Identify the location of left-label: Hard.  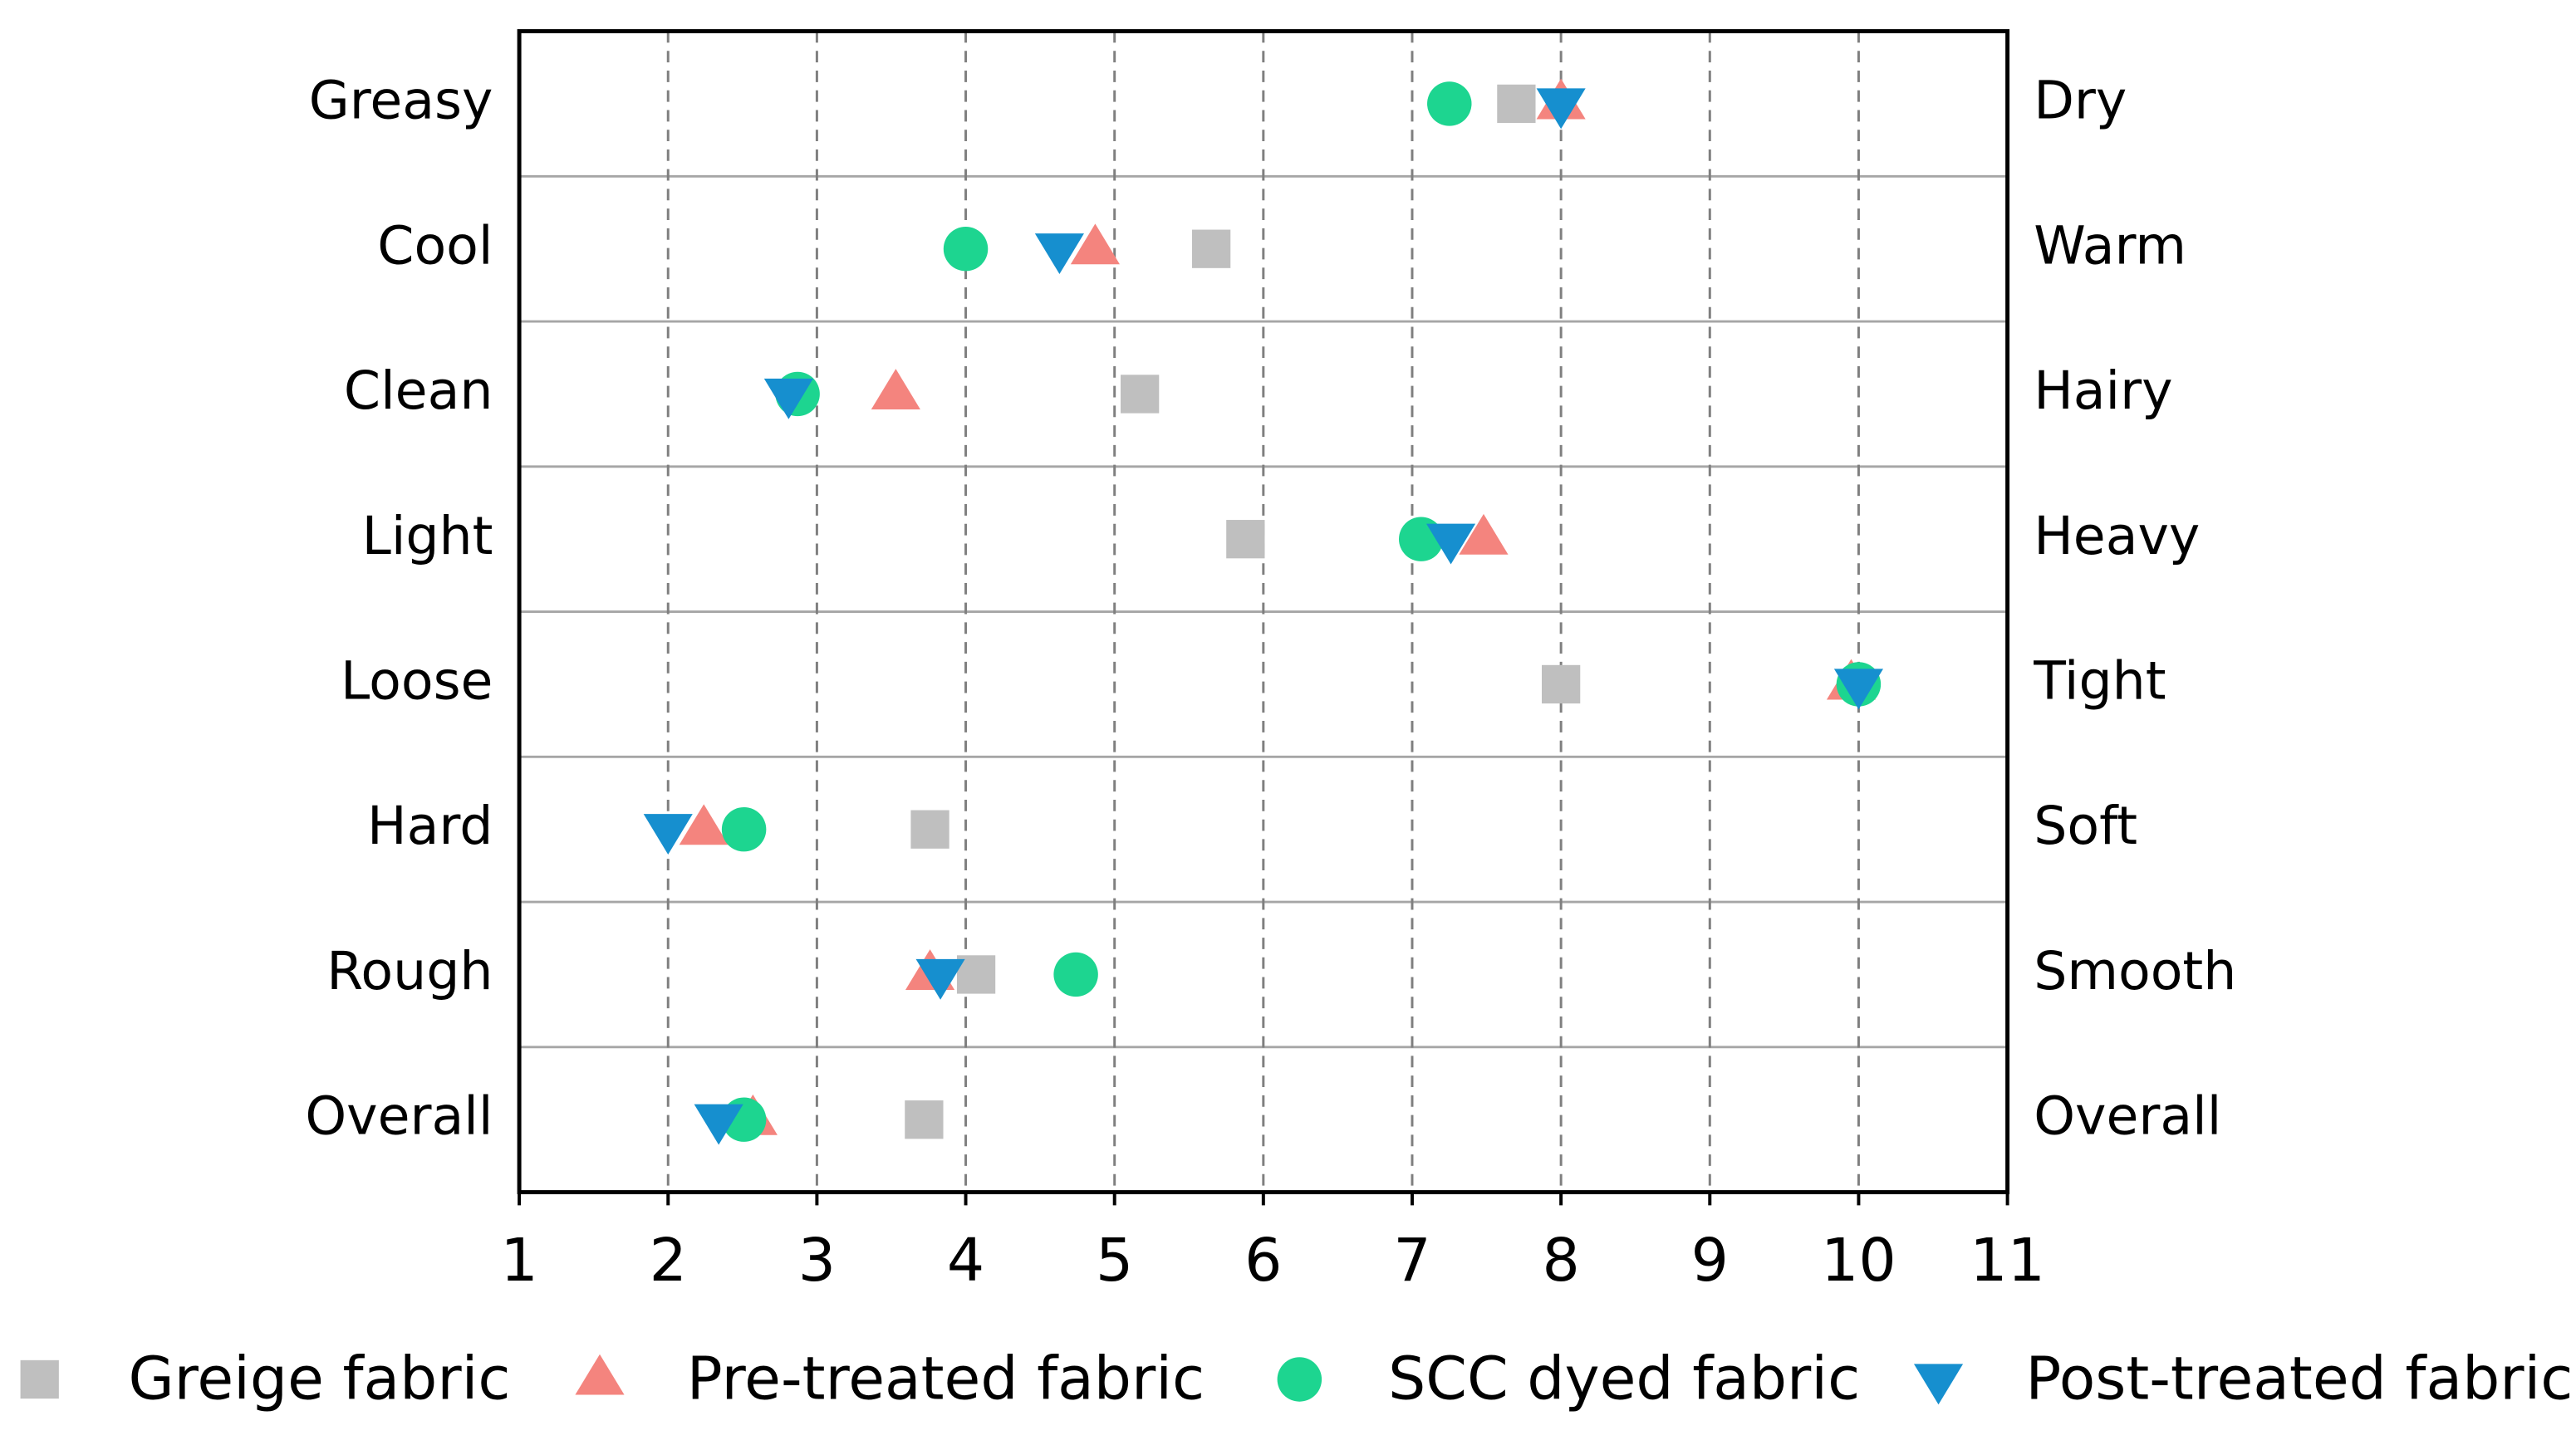
(430, 826).